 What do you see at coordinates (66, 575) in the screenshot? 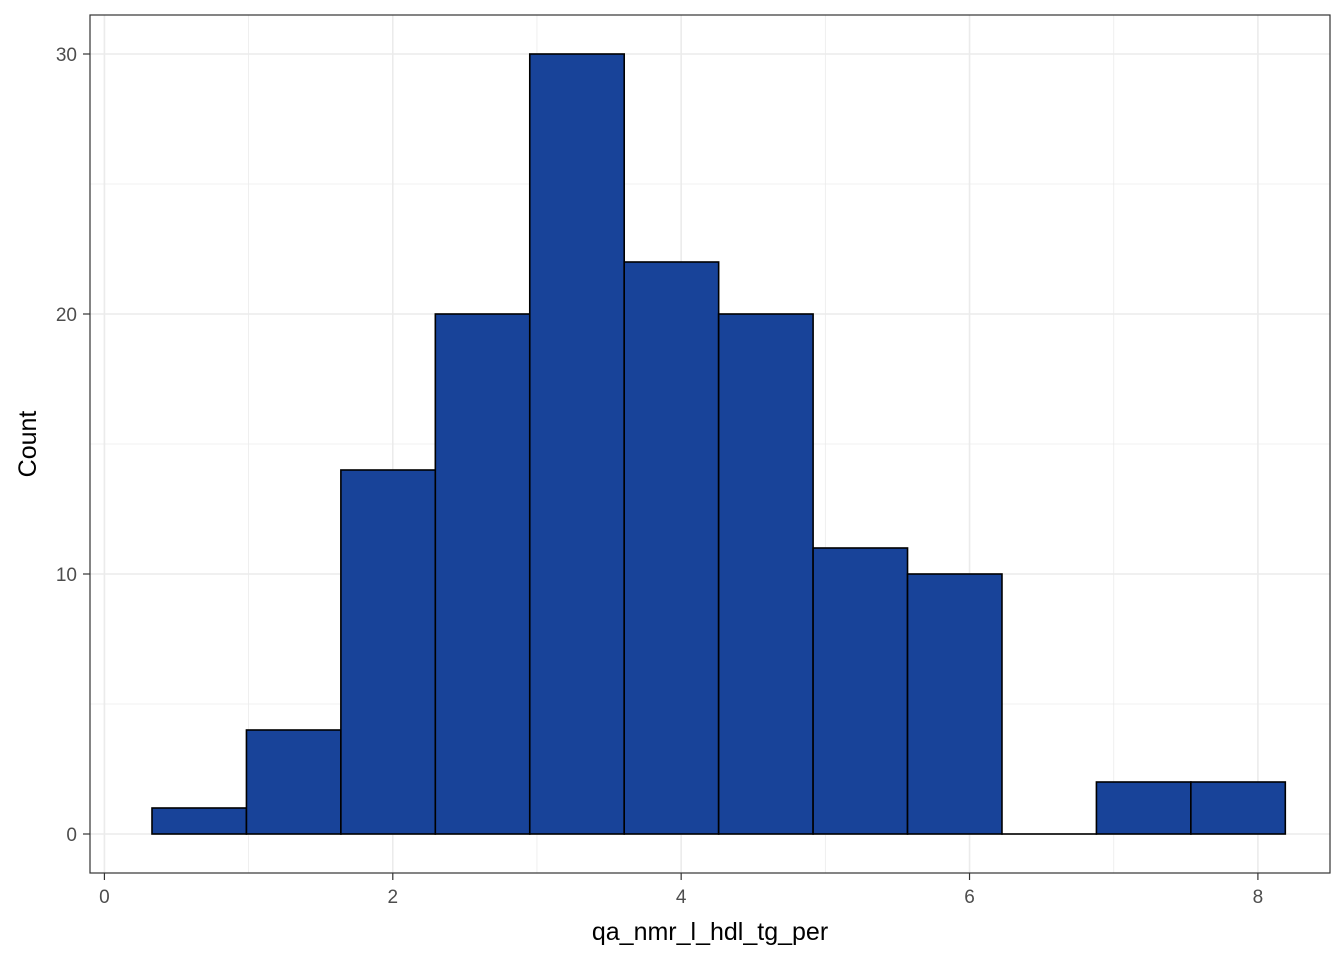
I see `y-tick-label: 10` at bounding box center [66, 575].